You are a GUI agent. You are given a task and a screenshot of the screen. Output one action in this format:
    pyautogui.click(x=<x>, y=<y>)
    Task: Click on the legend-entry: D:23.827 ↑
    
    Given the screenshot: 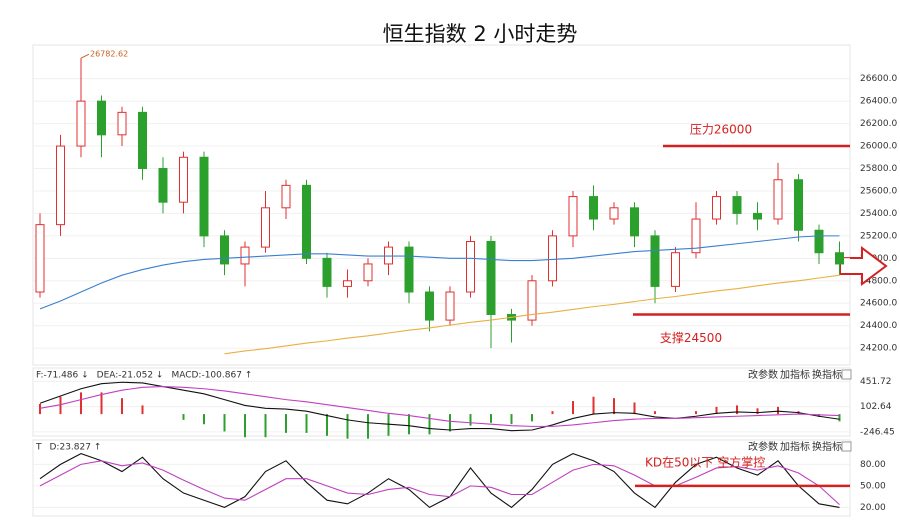 What is the action you would take?
    pyautogui.click(x=76, y=448)
    